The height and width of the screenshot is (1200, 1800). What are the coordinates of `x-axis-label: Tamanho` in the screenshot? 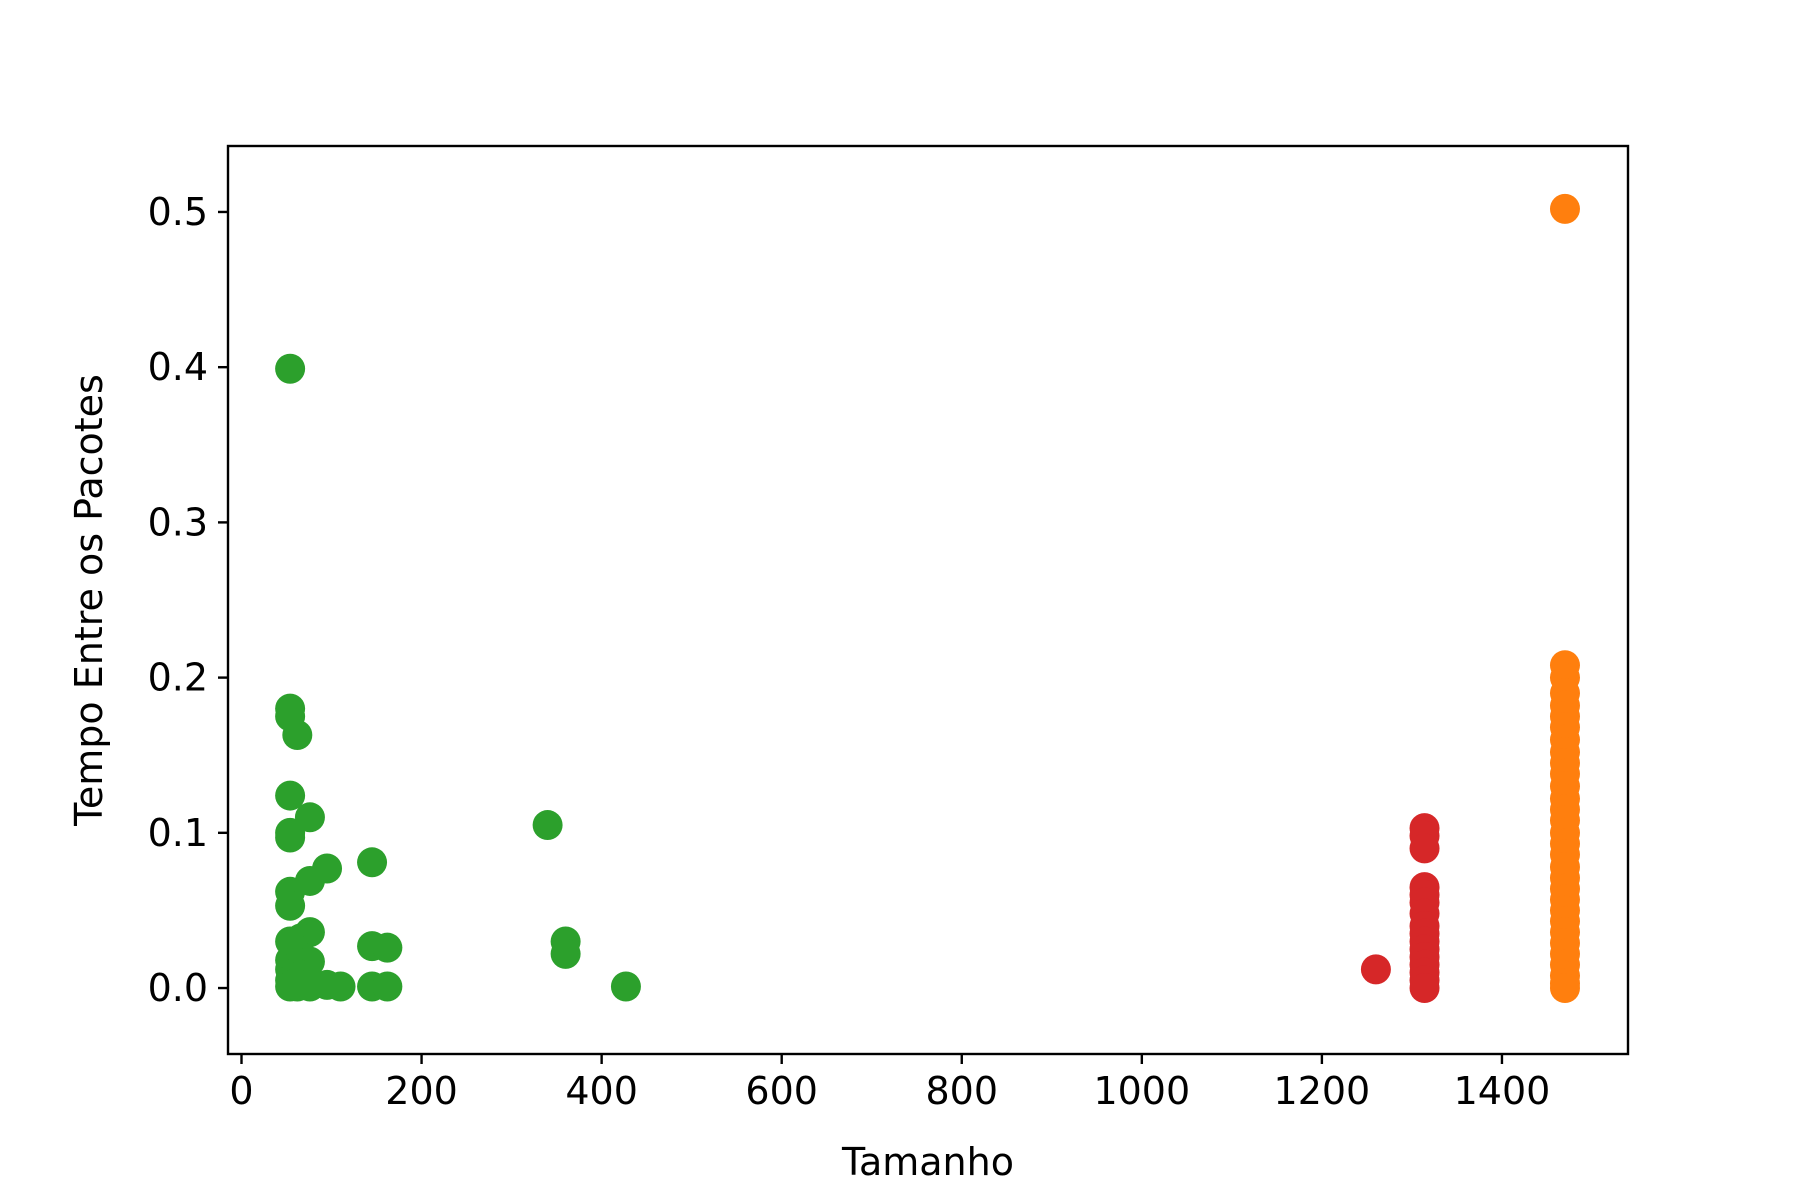 It's located at (927, 1162).